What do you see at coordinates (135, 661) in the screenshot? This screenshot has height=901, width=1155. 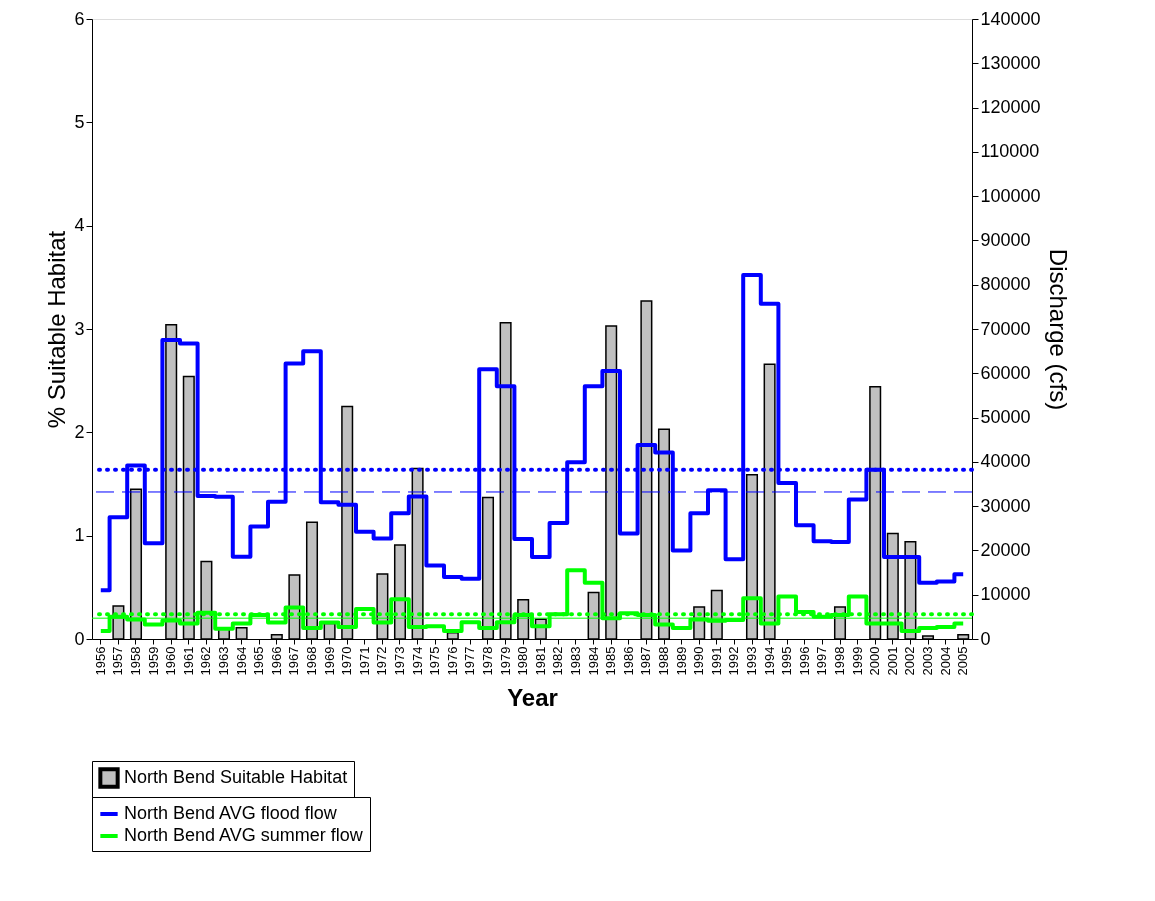 I see `x-tick-label: 1958` at bounding box center [135, 661].